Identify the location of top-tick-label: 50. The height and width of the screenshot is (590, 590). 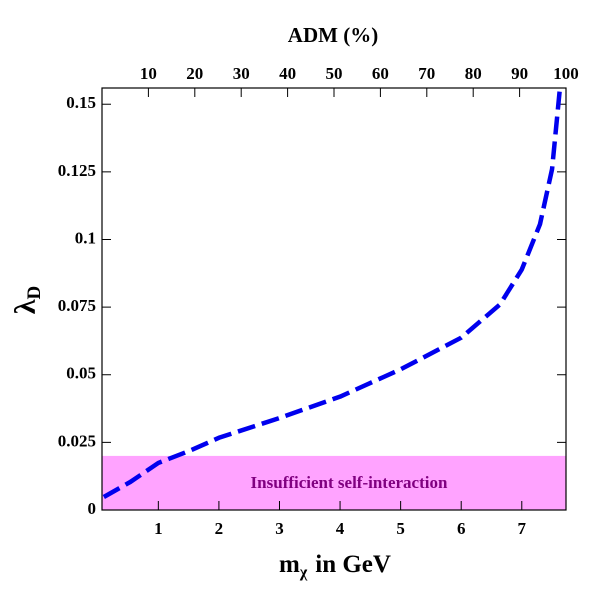
(334, 73).